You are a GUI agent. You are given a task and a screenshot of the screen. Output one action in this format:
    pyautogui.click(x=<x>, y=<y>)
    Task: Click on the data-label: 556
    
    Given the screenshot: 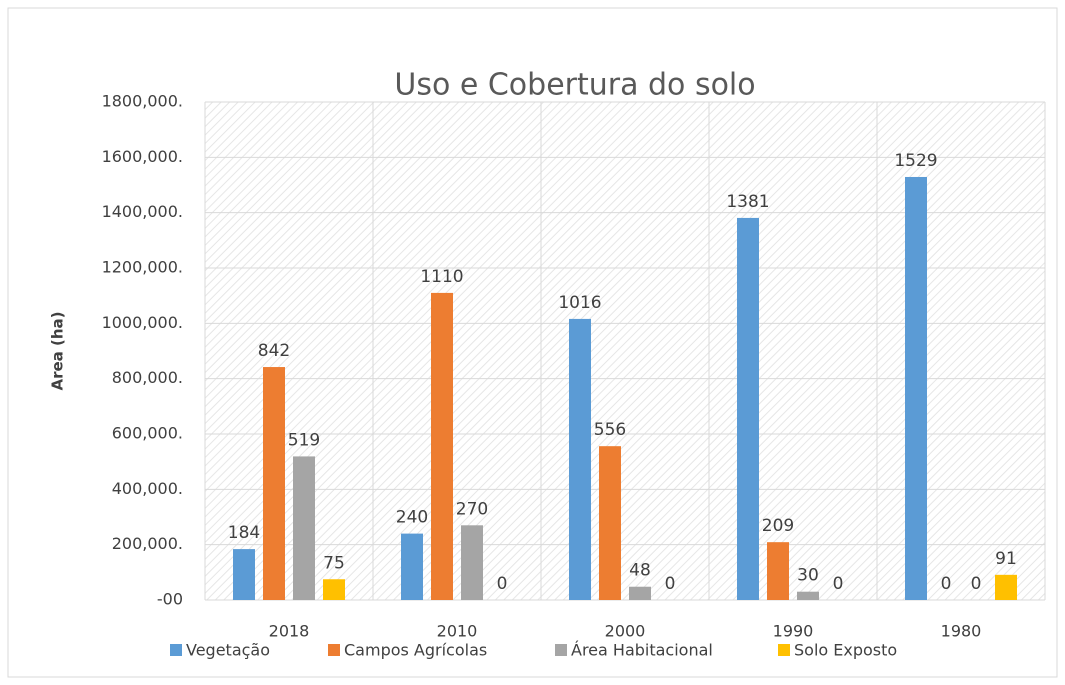 What is the action you would take?
    pyautogui.click(x=610, y=430)
    